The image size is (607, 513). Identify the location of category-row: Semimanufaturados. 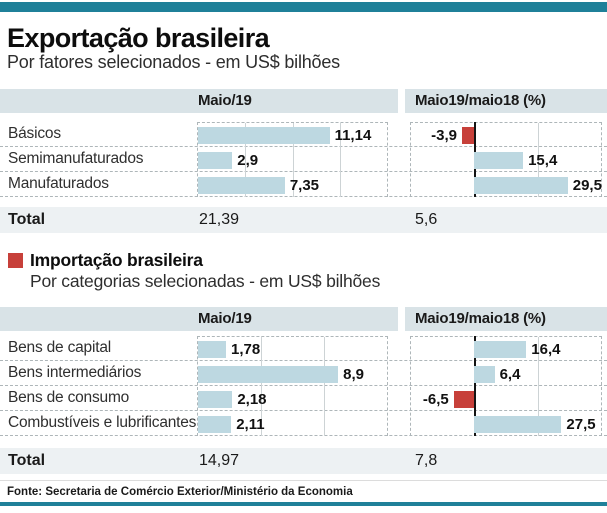
(303, 159).